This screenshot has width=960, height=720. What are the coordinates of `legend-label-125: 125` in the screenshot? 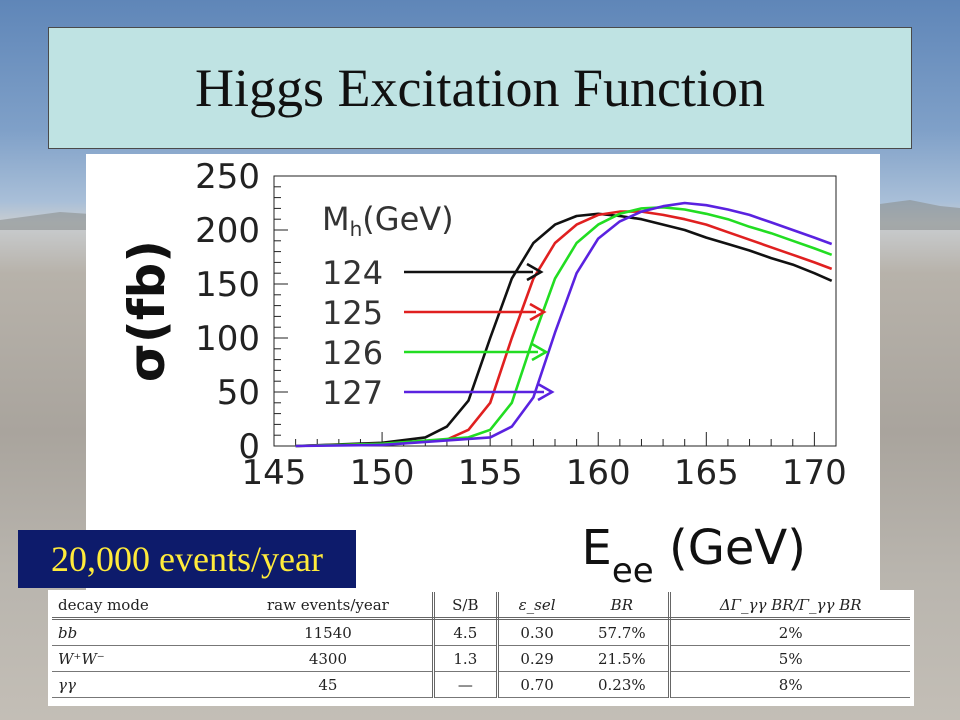 It's located at (352, 313).